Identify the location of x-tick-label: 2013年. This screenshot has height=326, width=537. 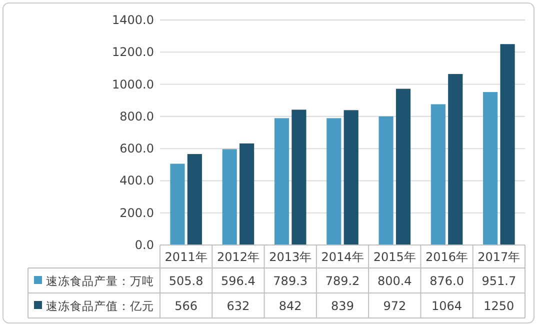
(290, 257).